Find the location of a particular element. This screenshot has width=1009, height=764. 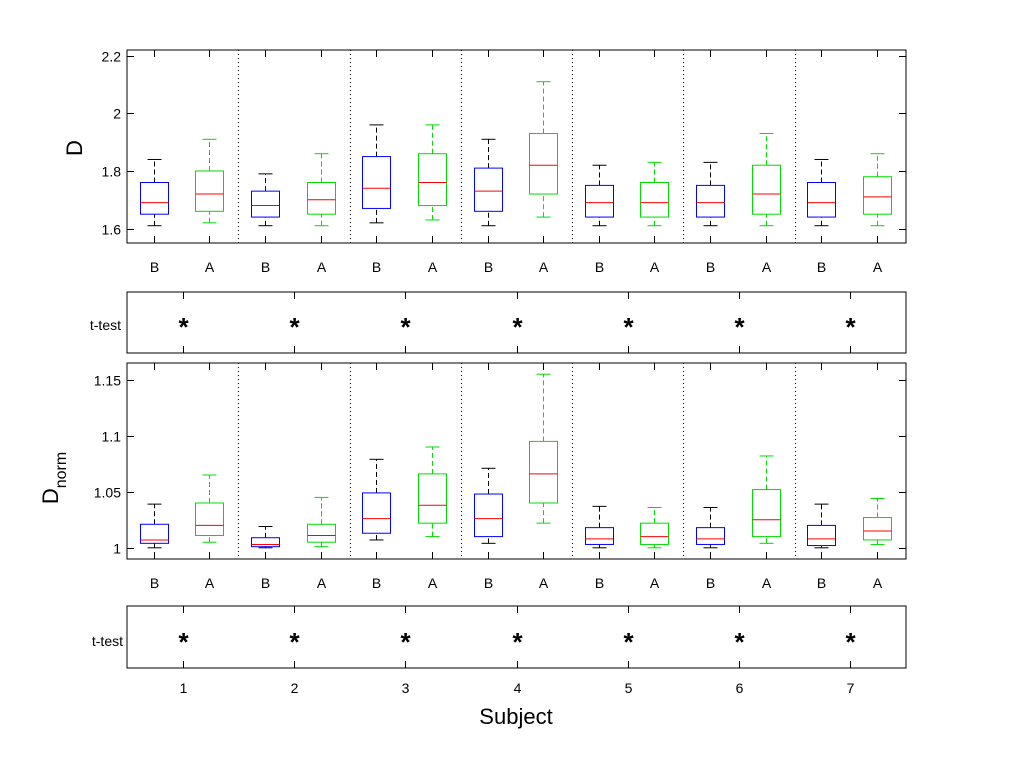

dnorm-ytick-label: 1.15 is located at coordinates (107, 381).